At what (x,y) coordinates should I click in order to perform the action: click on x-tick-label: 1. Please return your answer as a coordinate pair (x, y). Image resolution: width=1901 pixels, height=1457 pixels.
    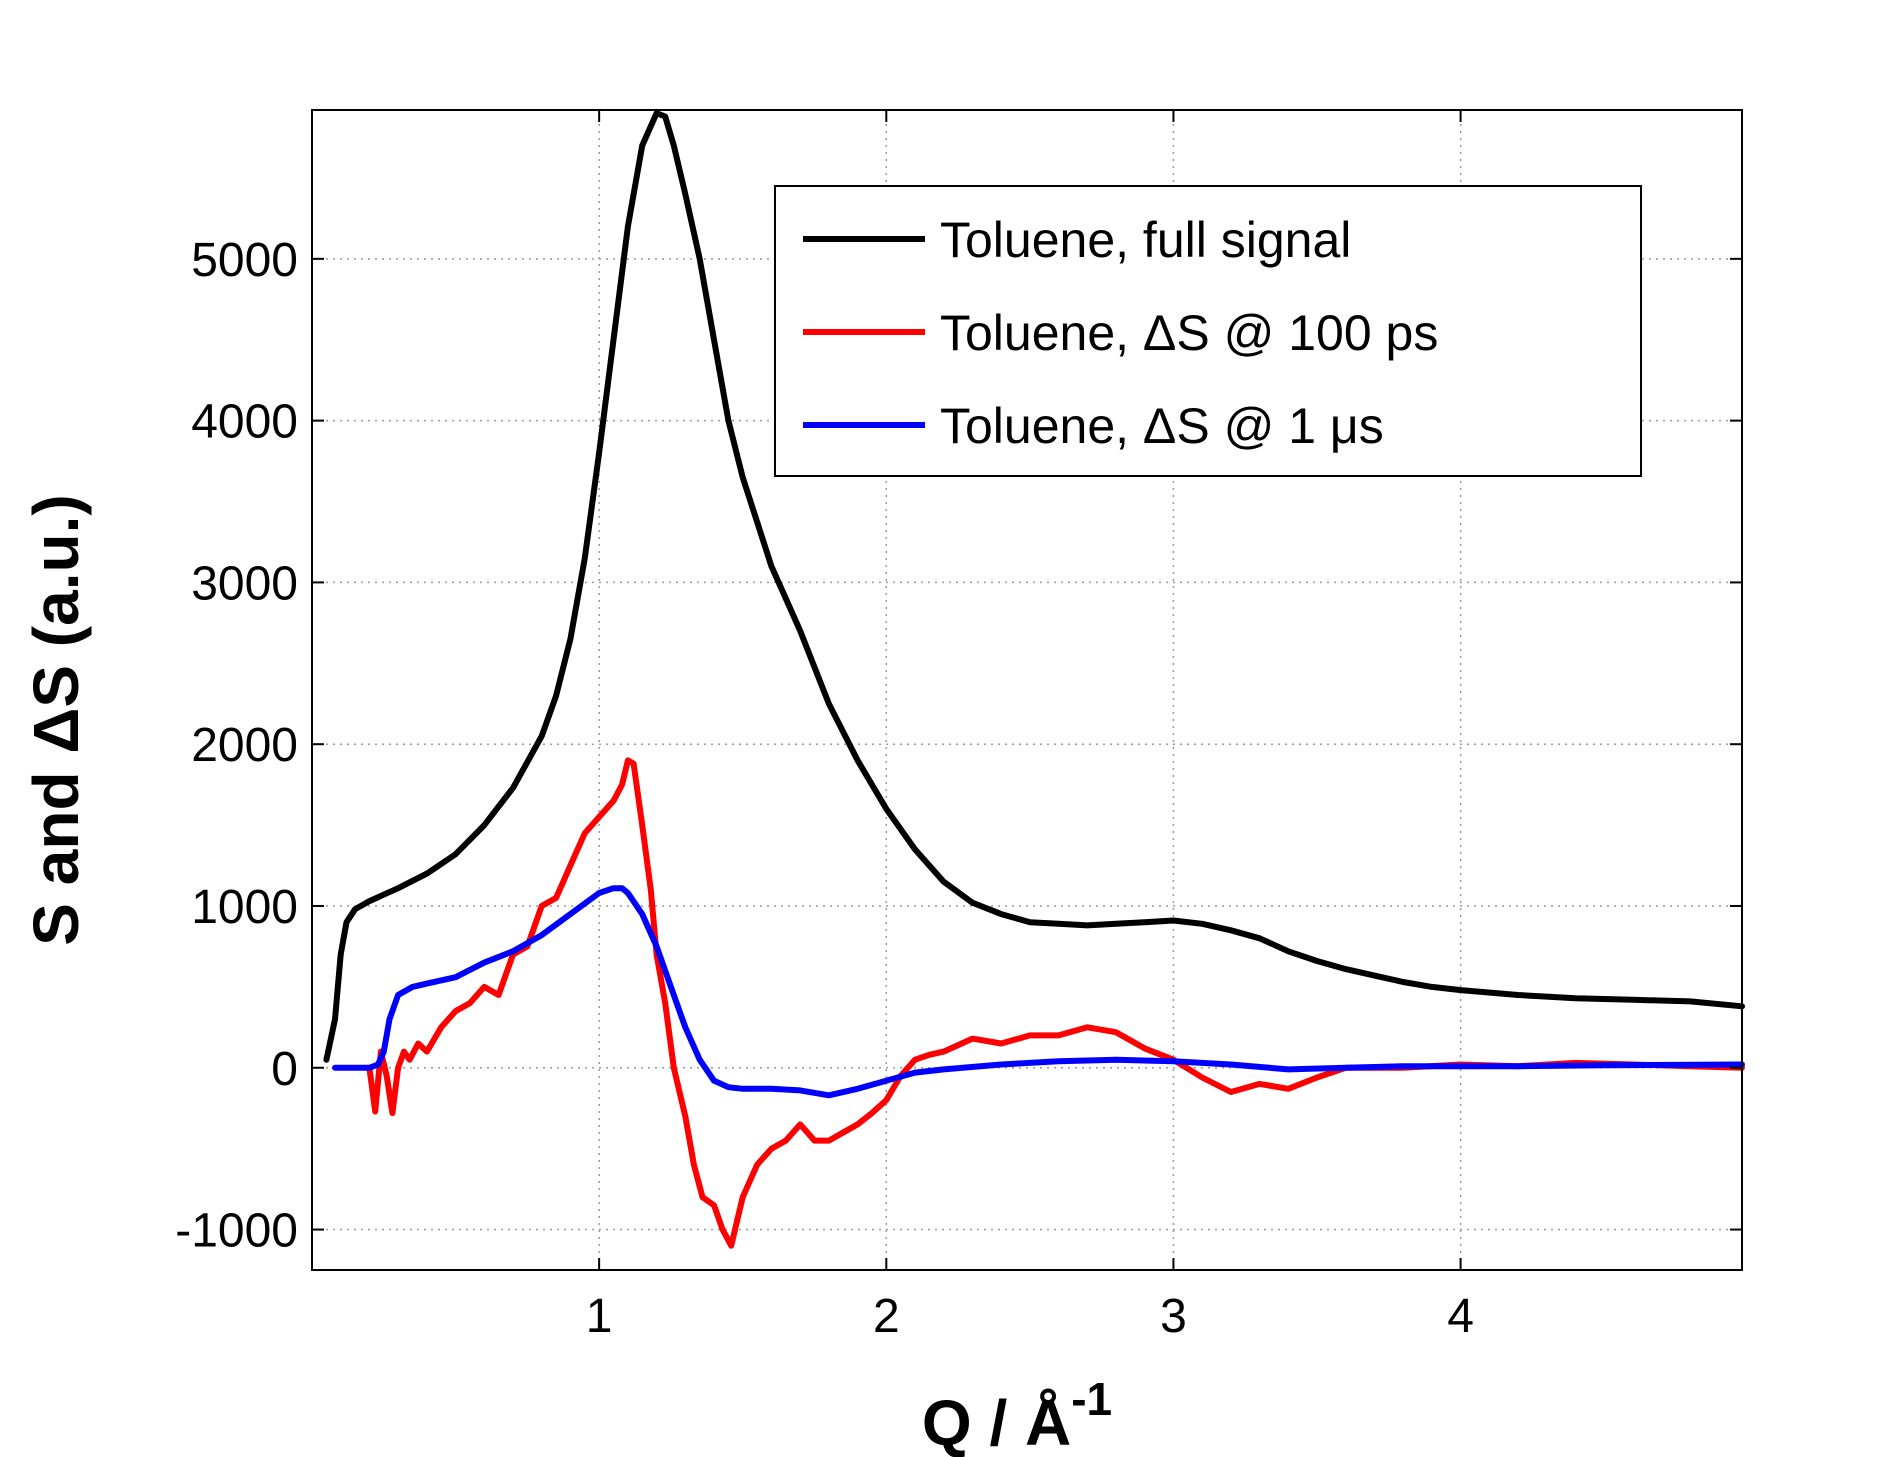
    Looking at the image, I should click on (599, 1316).